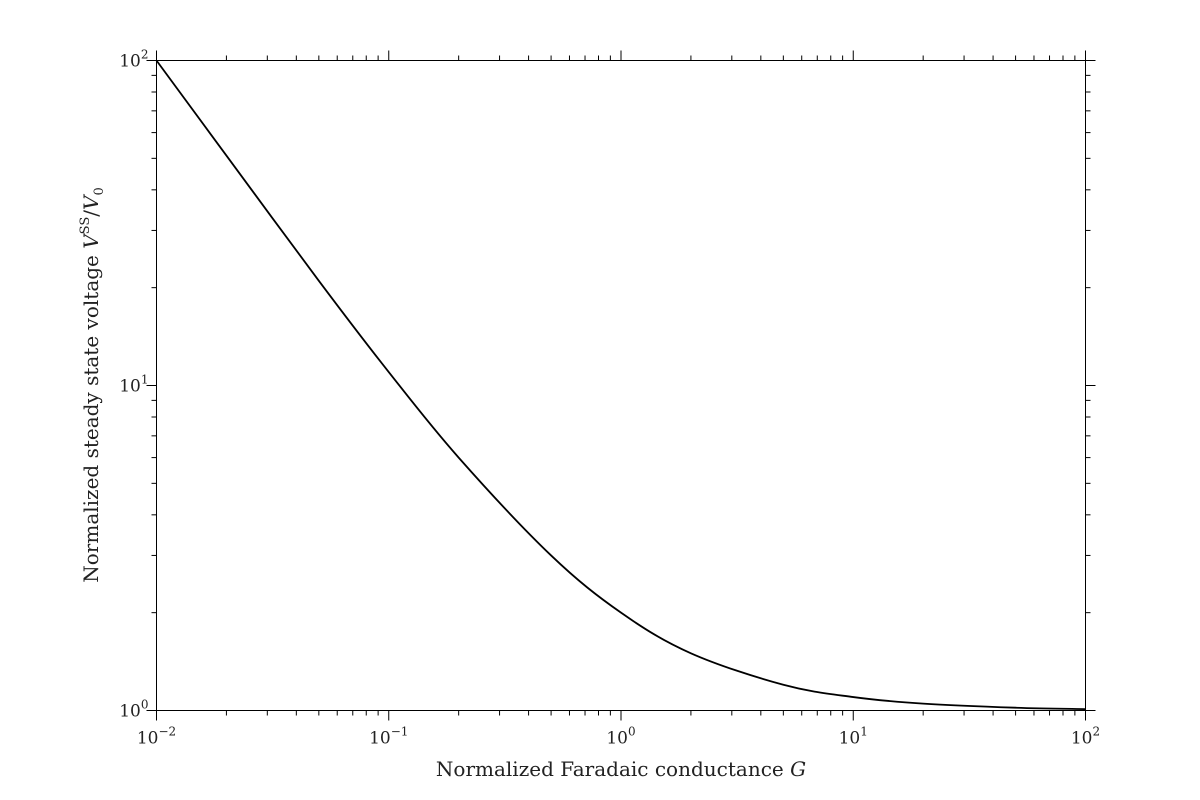 Image resolution: width=1200 pixels, height=800 pixels. I want to click on x-tick-label-exponent: 0, so click(632, 732).